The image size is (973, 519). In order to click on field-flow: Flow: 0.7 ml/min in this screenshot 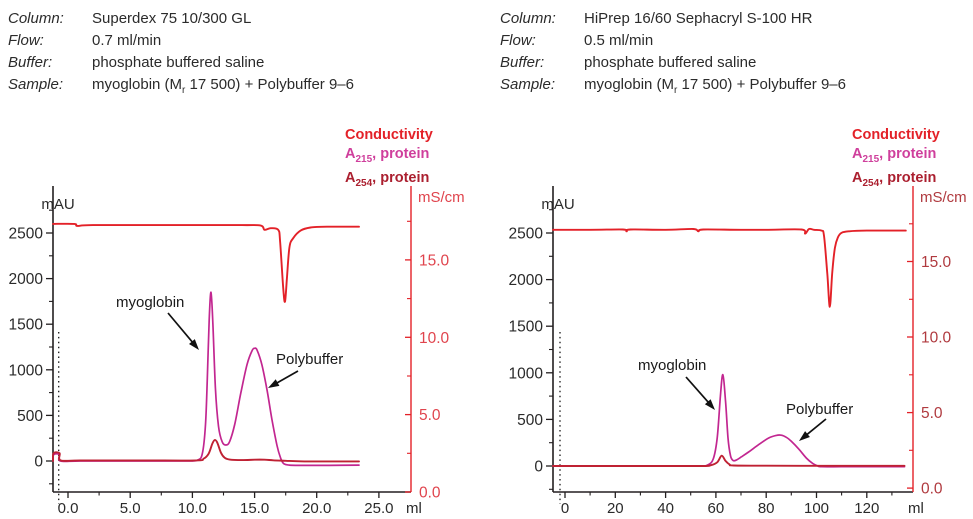, I will do `click(181, 41)`.